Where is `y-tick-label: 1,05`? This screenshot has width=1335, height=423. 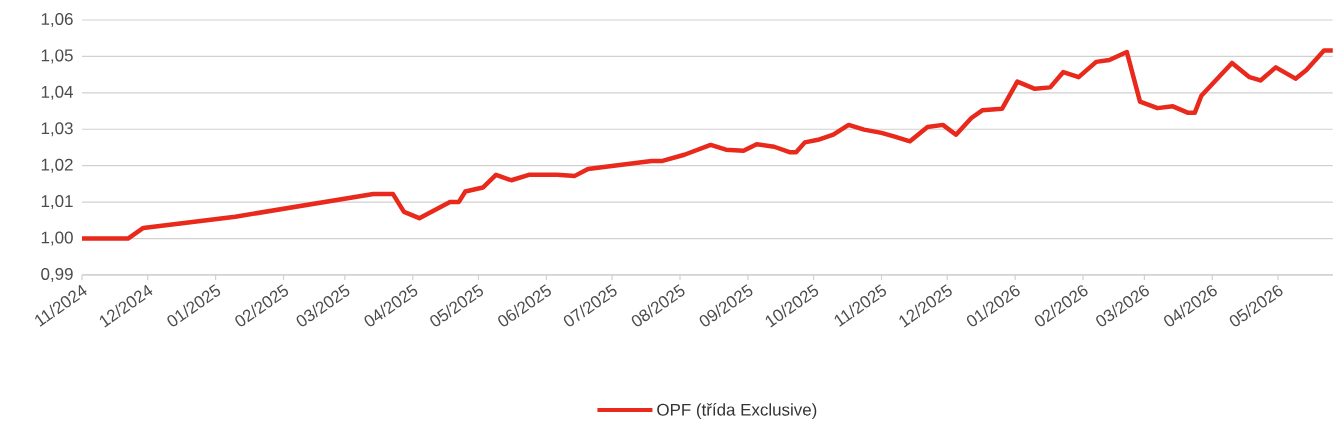
y-tick-label: 1,05 is located at coordinates (57, 56).